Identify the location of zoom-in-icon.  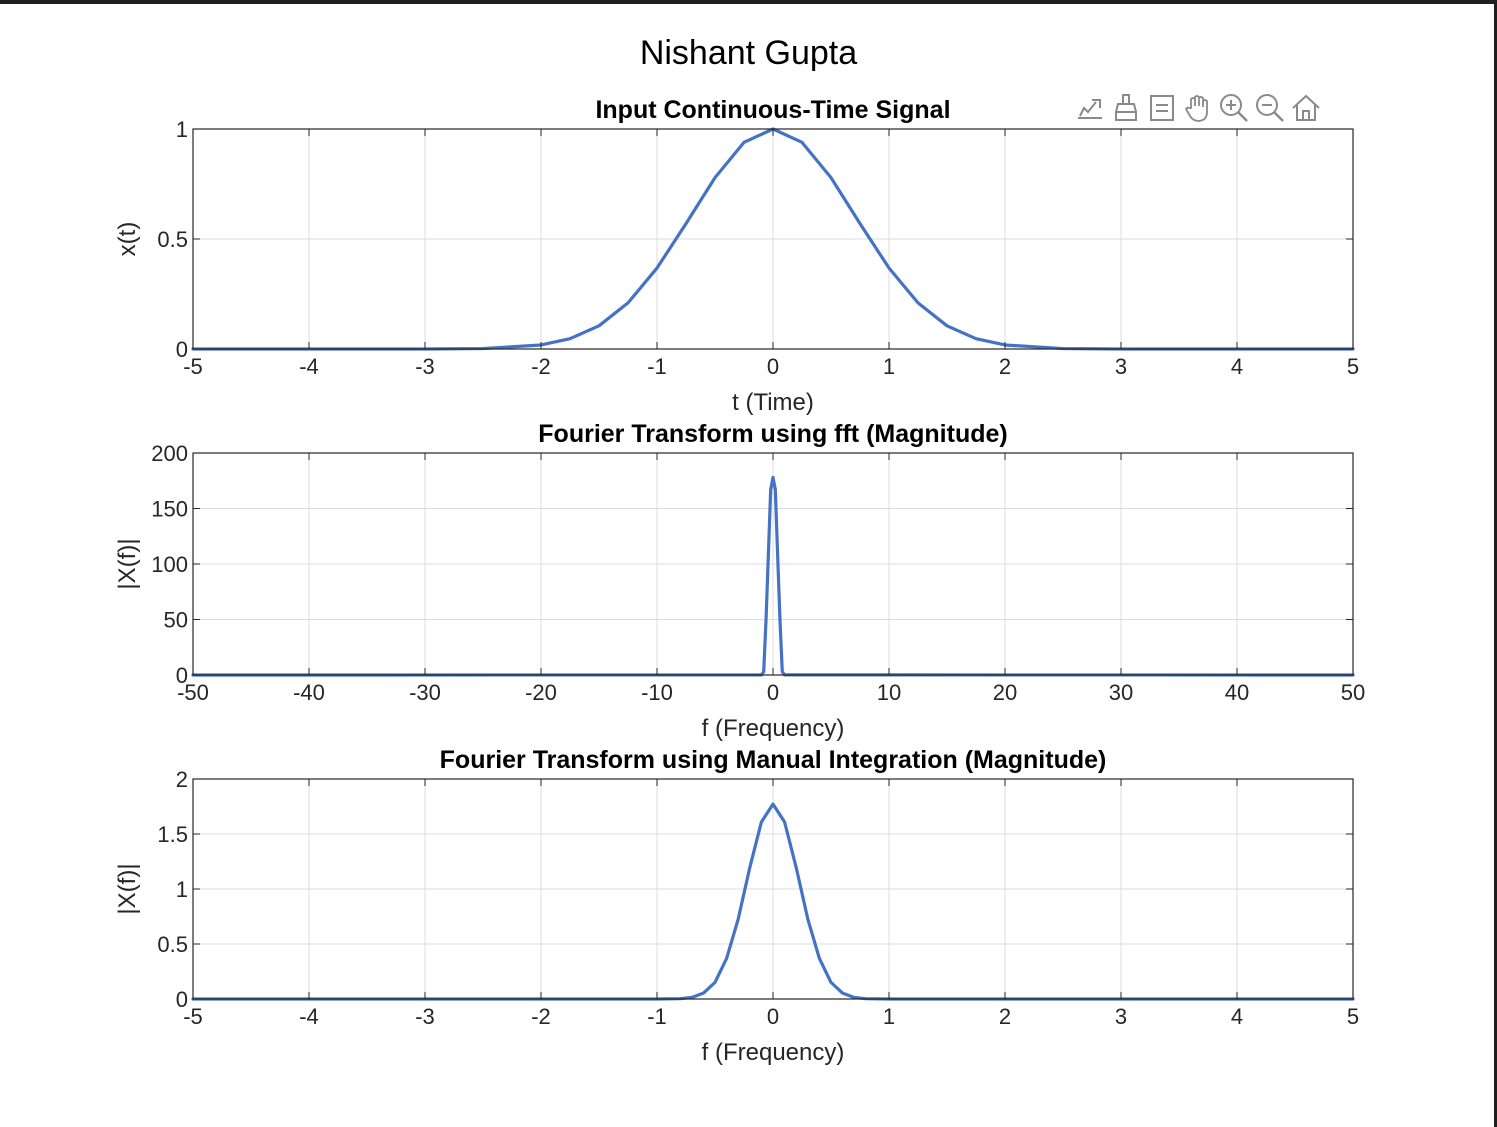
(1234, 108).